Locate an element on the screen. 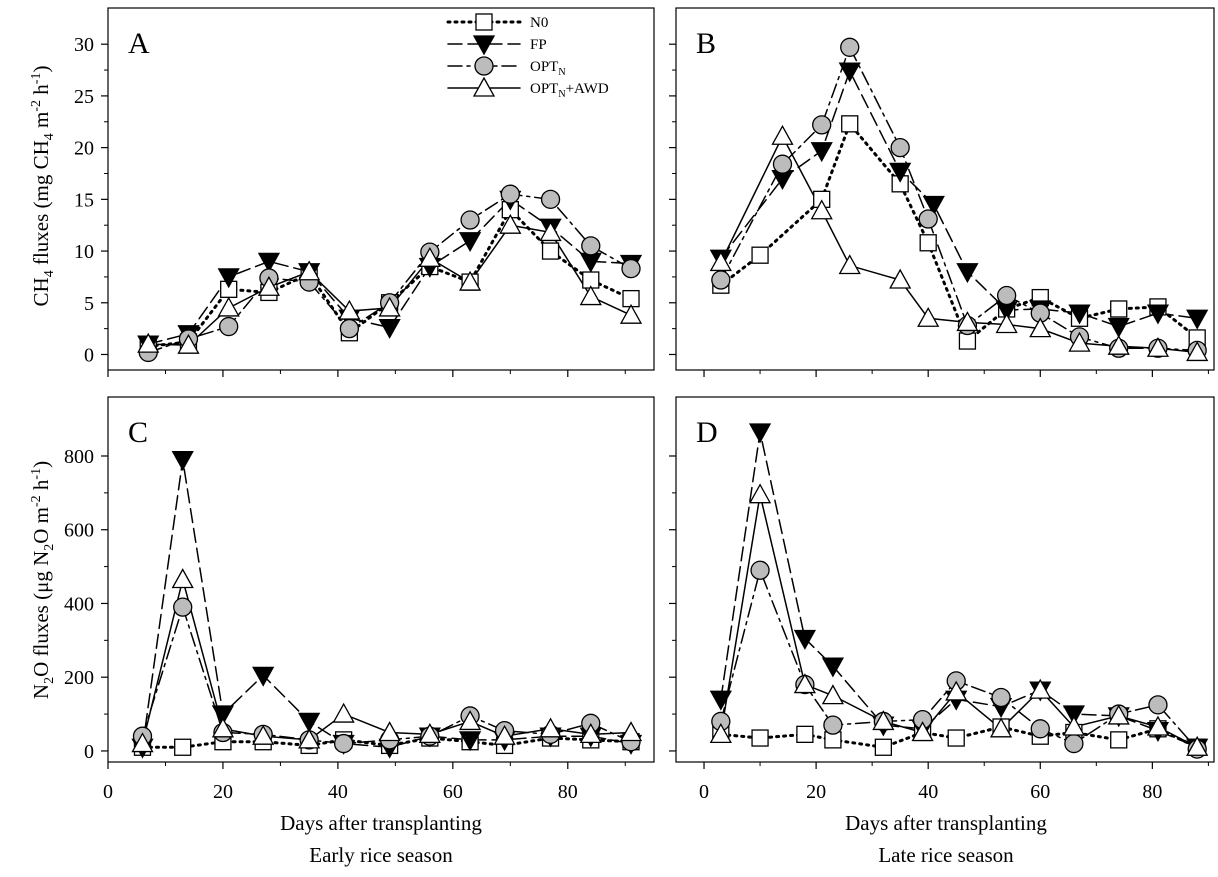 The width and height of the screenshot is (1218, 877). panel-a-y-tick-label: 10 is located at coordinates (84, 252).